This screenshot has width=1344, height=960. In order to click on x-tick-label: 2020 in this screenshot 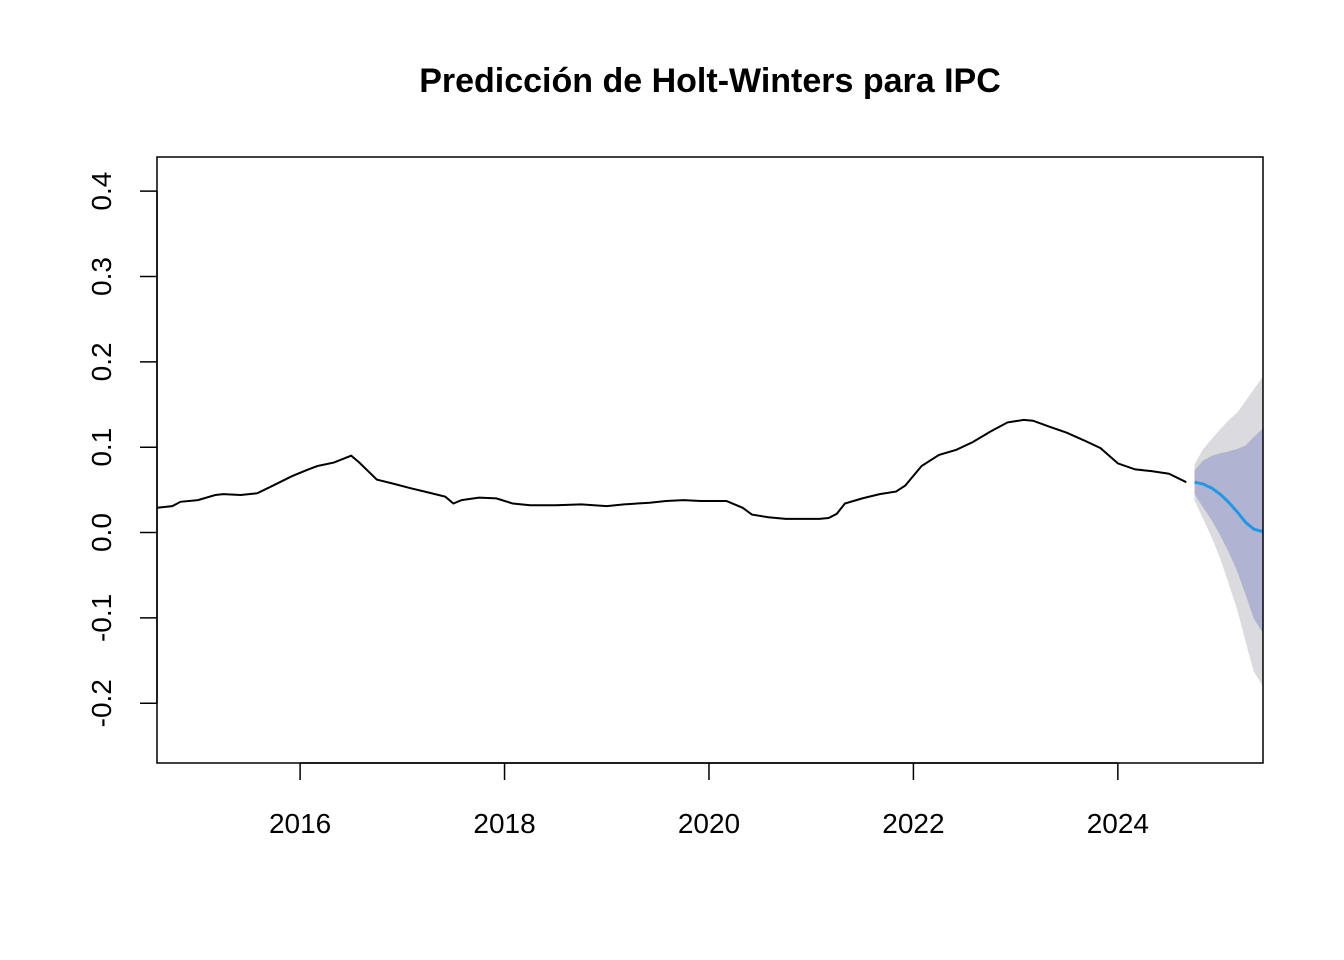, I will do `click(709, 823)`.